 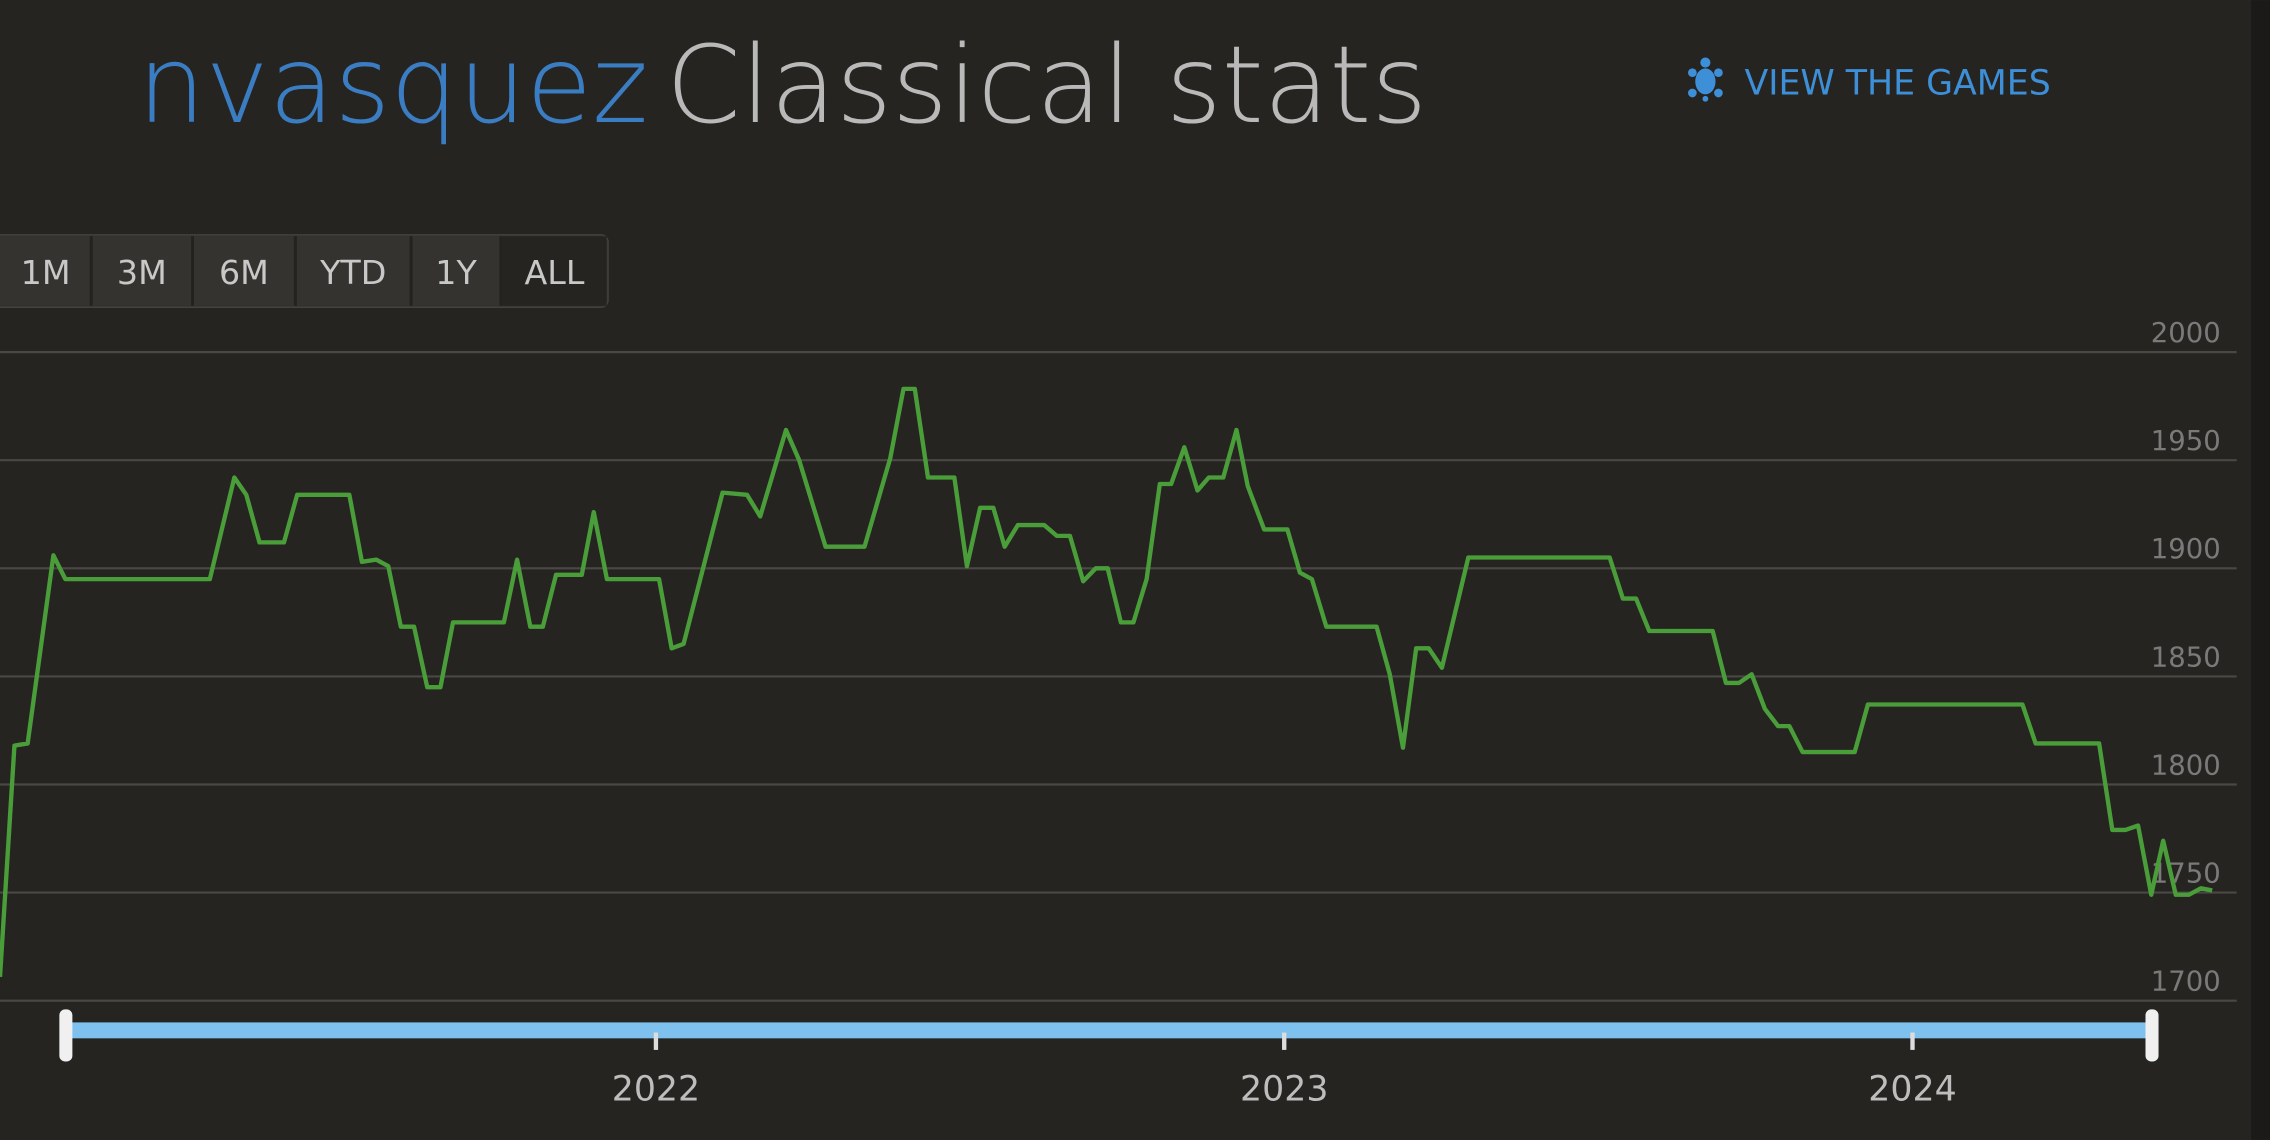 I want to click on range-button: 3M, so click(x=140, y=271).